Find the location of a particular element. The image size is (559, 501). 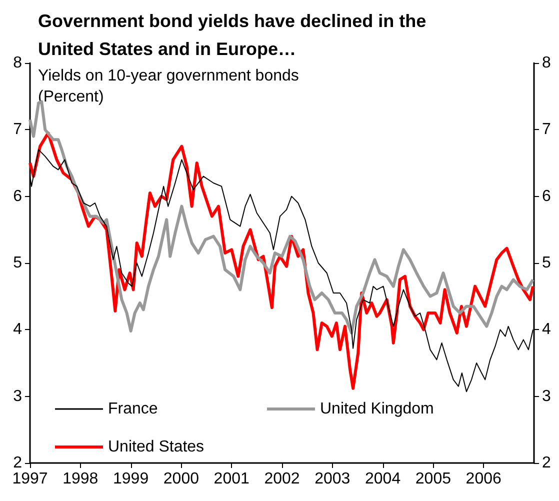

legend-label: United Kingdom is located at coordinates (377, 409).